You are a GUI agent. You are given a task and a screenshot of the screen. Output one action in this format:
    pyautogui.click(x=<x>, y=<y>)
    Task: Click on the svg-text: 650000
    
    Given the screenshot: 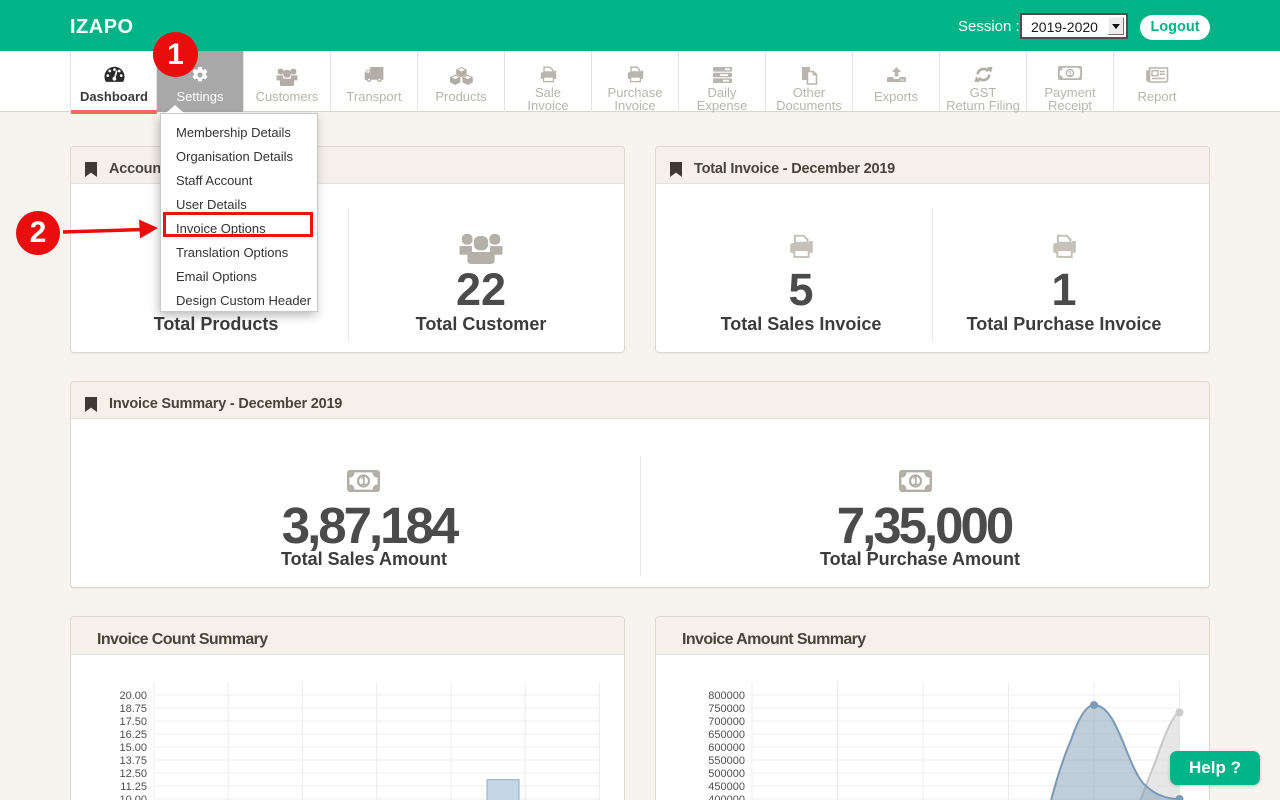 What is the action you would take?
    pyautogui.click(x=726, y=735)
    